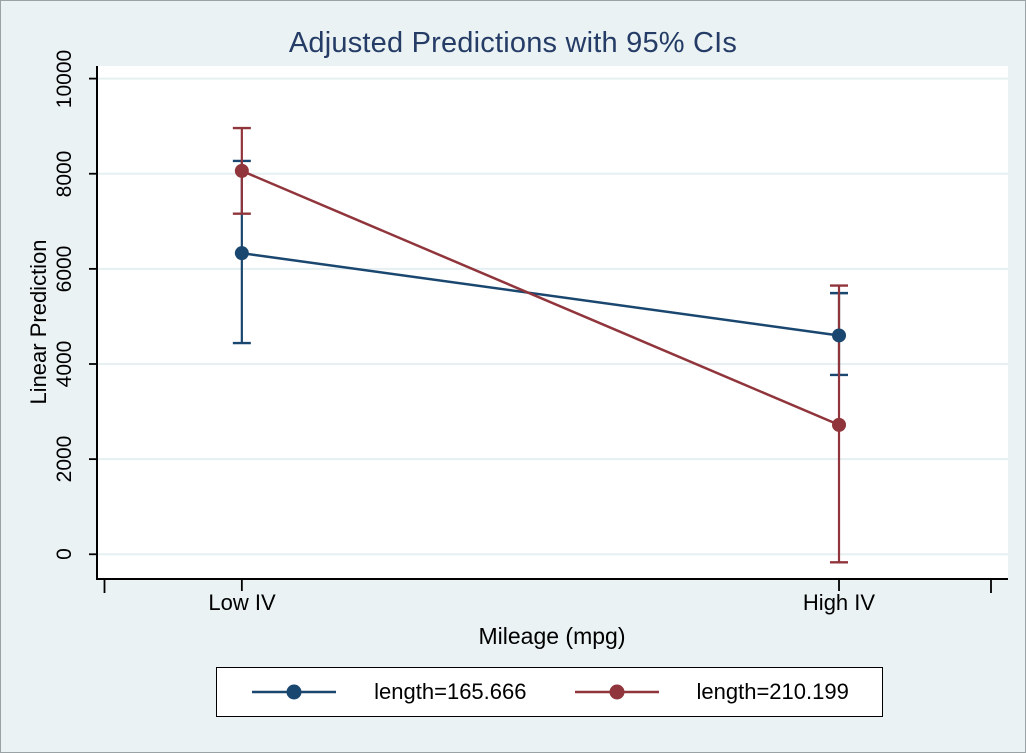 This screenshot has height=753, width=1026. What do you see at coordinates (552, 636) in the screenshot?
I see `x-axis-title: Mileage (mpg)` at bounding box center [552, 636].